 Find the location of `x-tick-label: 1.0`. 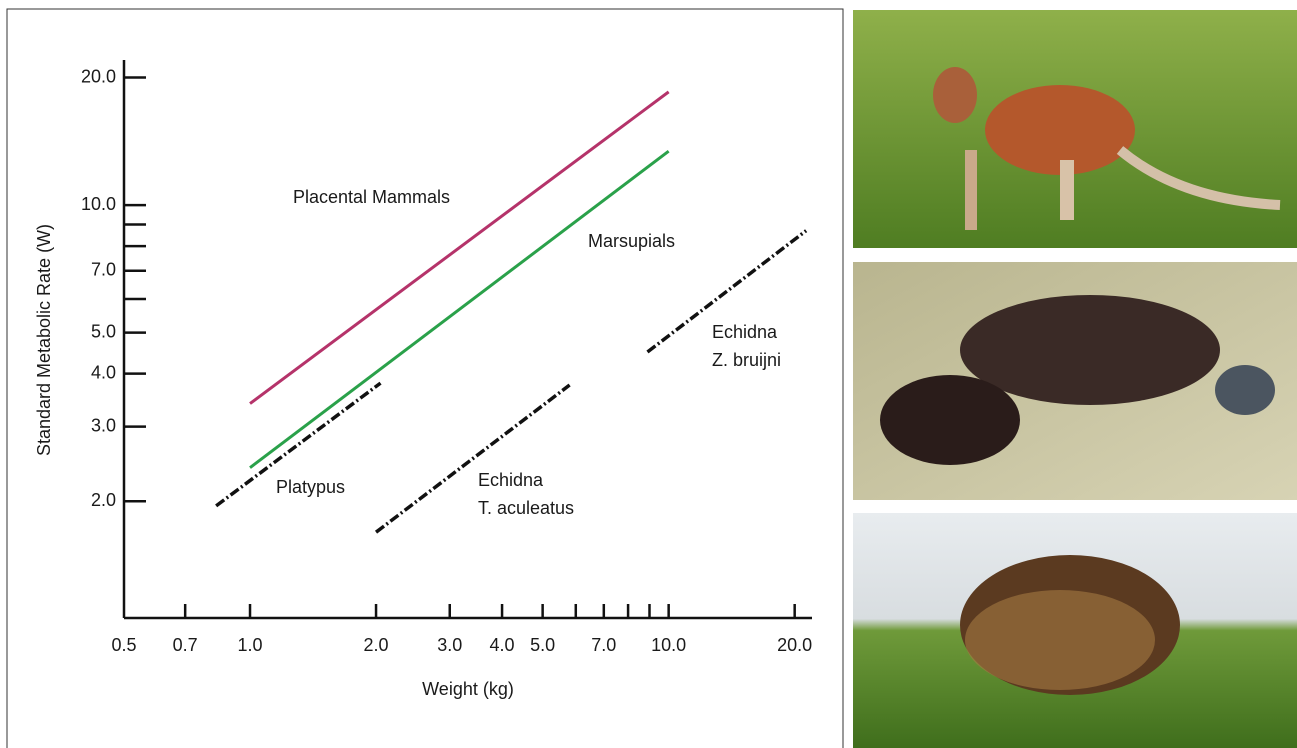

x-tick-label: 1.0 is located at coordinates (250, 645).